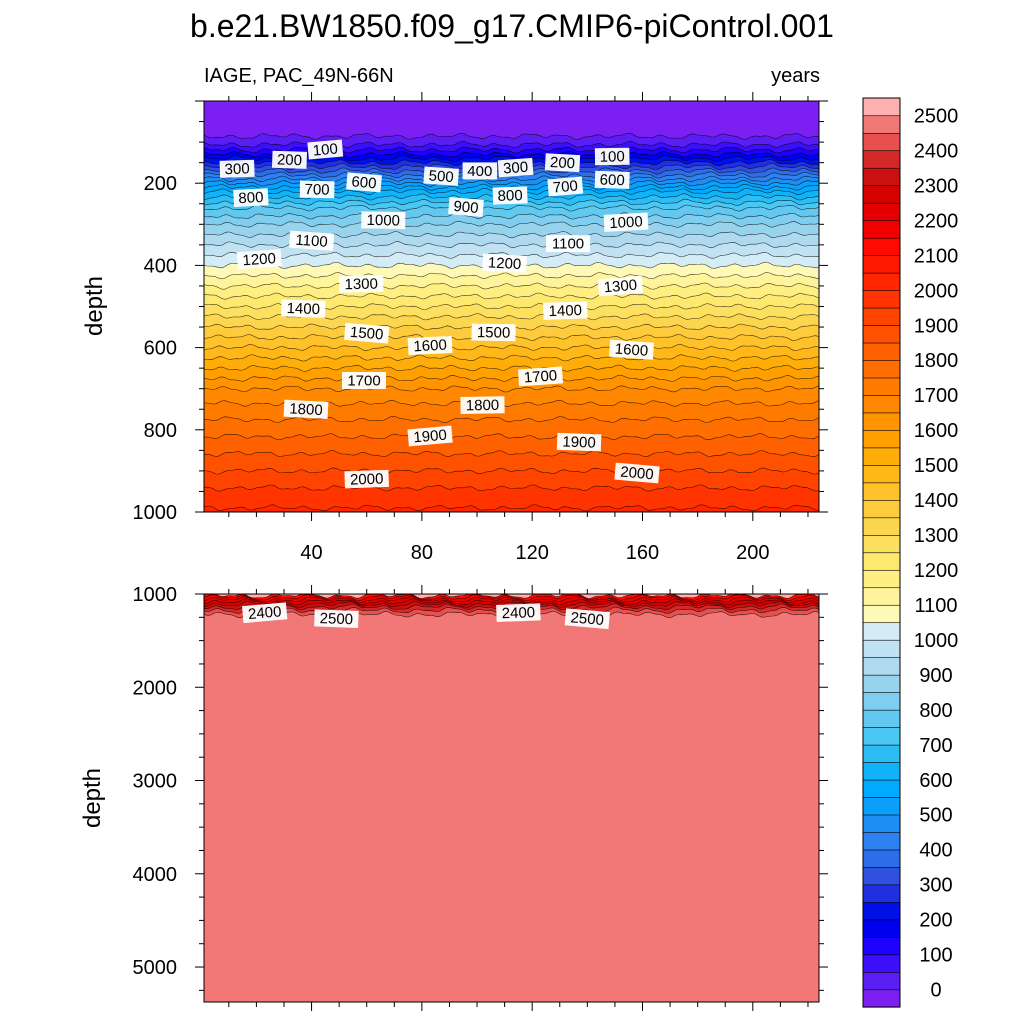 The image size is (1024, 1024). I want to click on svg-text: 1700, so click(363, 381).